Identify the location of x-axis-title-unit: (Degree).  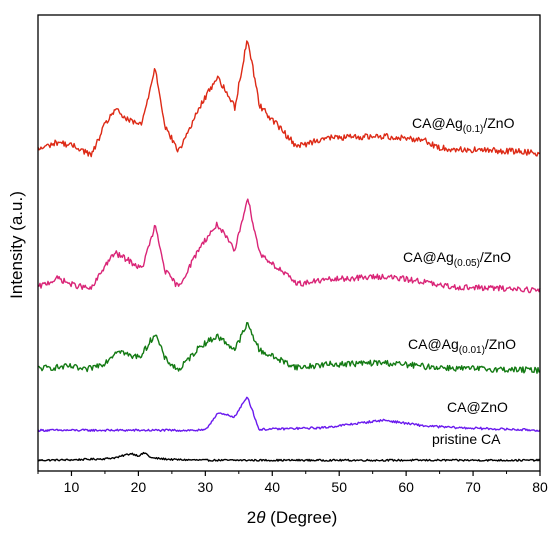
(301, 517).